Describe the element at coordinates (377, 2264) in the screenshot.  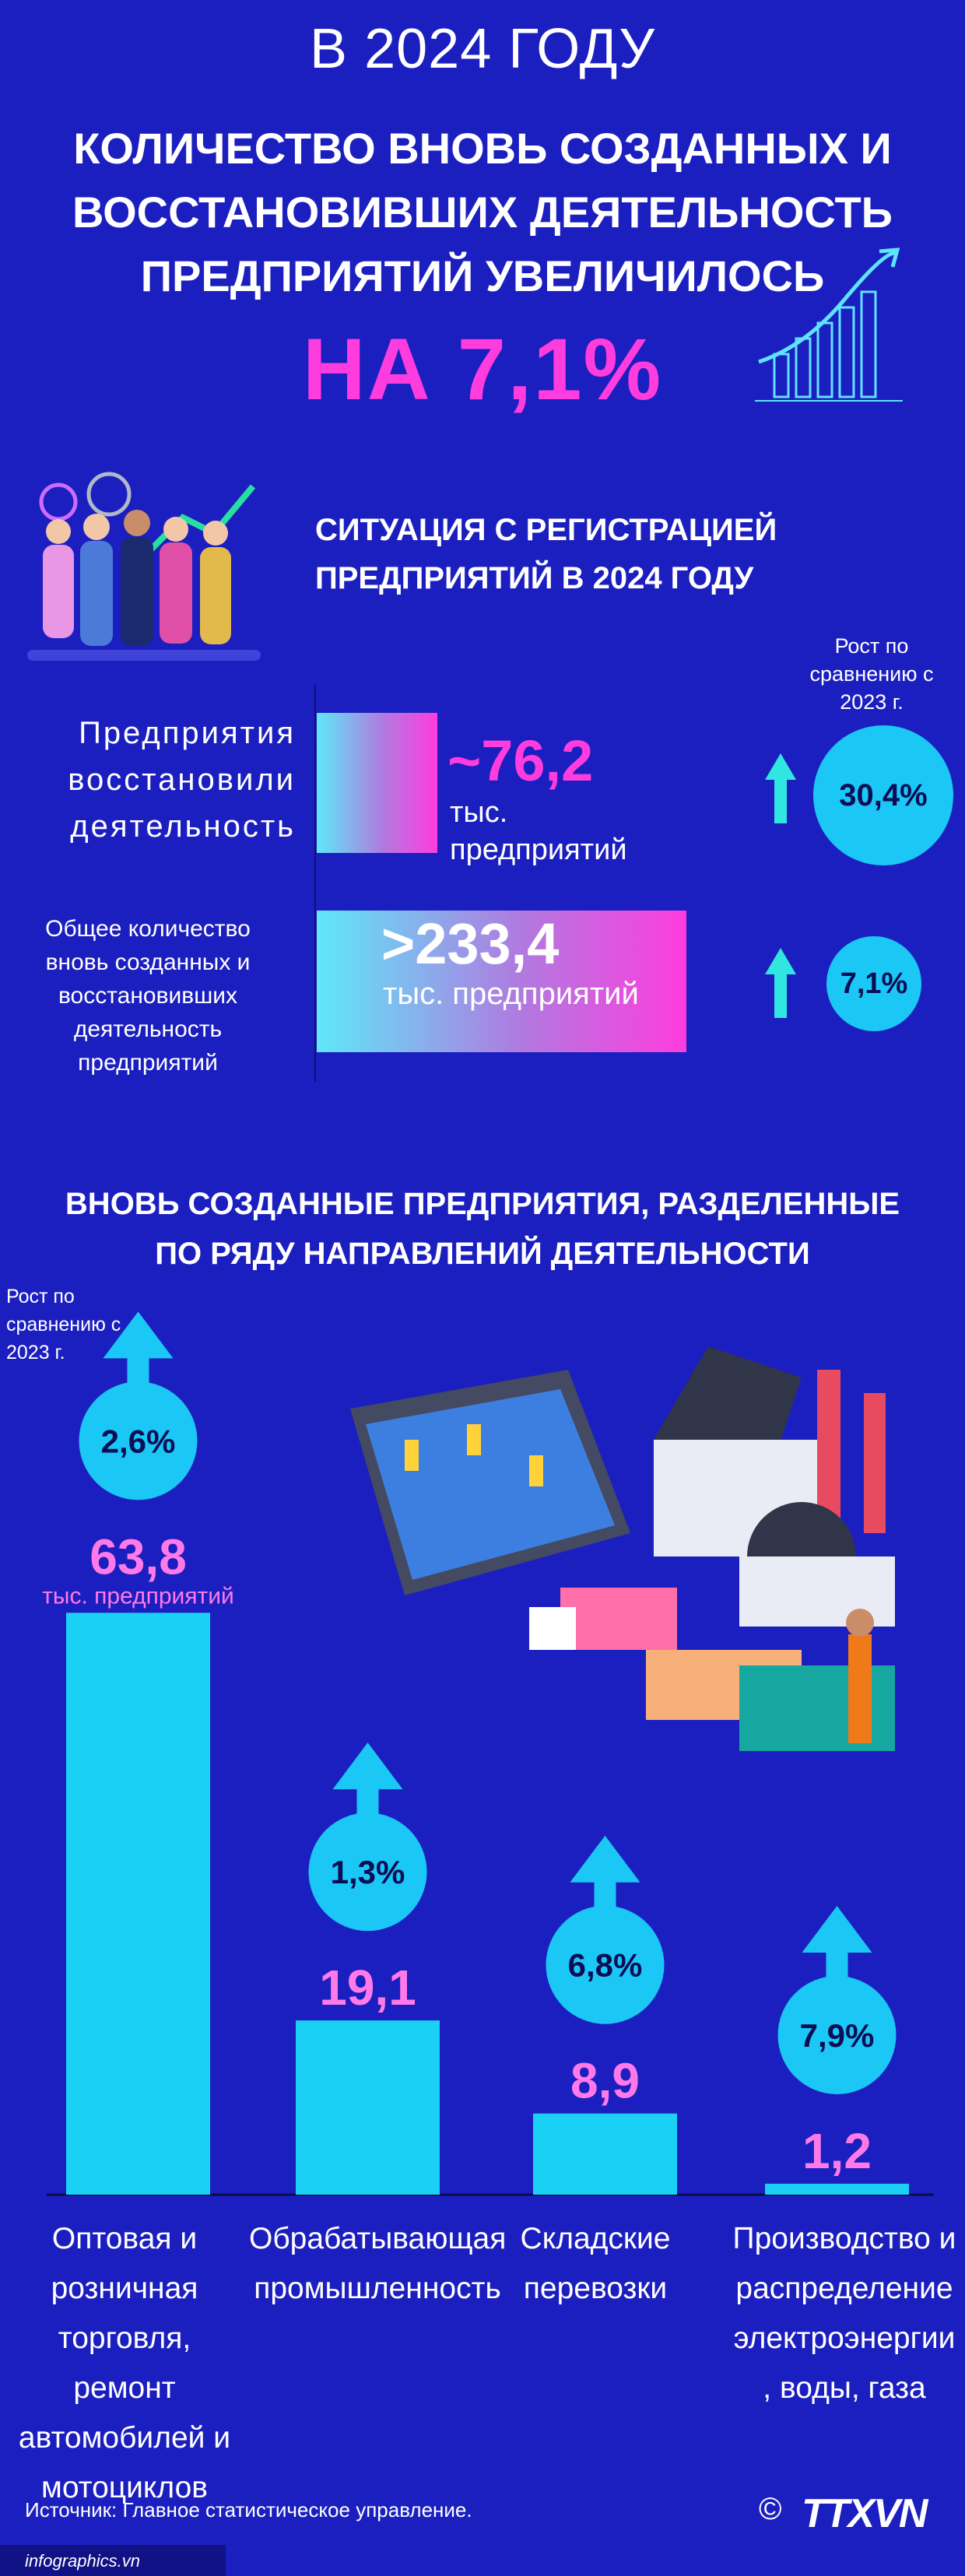
I see `category-label: Обрабатывающая промышленность` at that location.